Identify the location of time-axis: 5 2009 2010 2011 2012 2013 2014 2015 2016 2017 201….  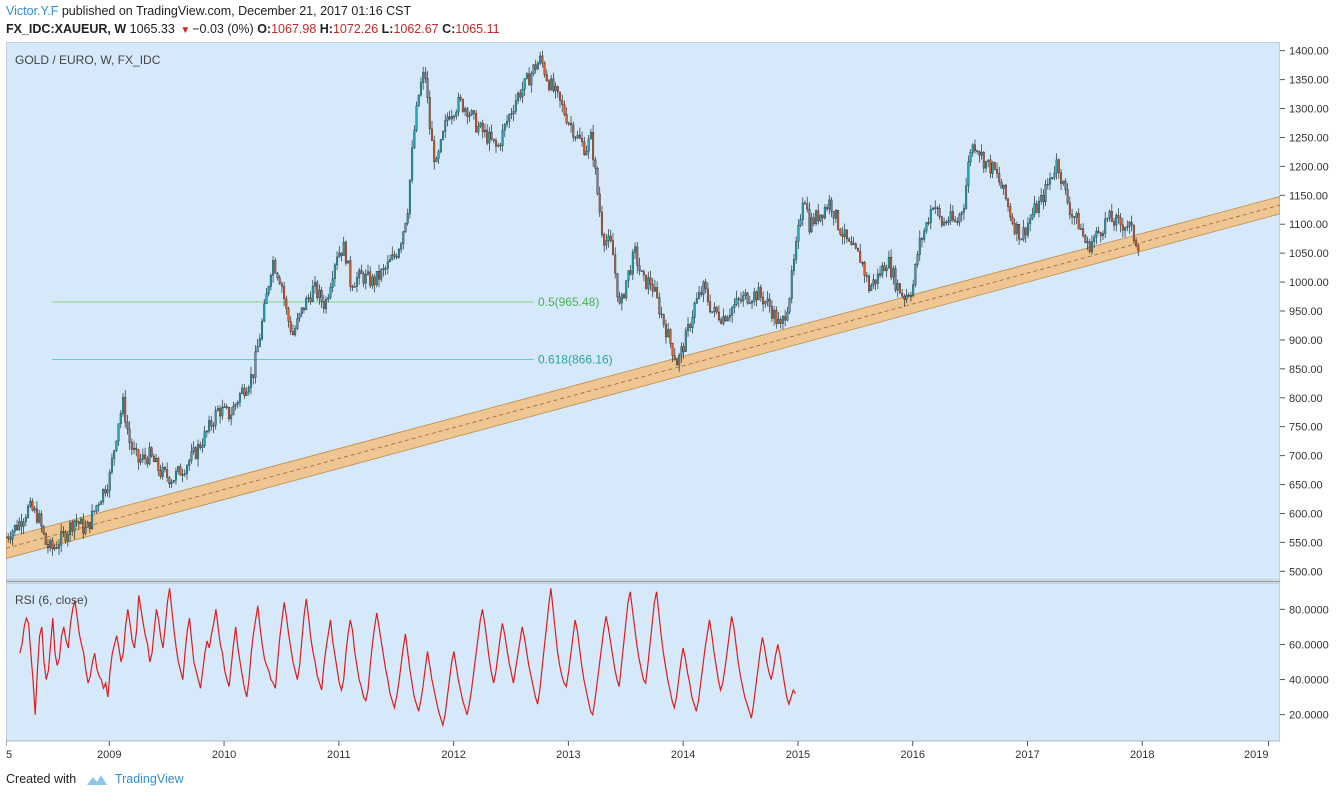
(638, 751).